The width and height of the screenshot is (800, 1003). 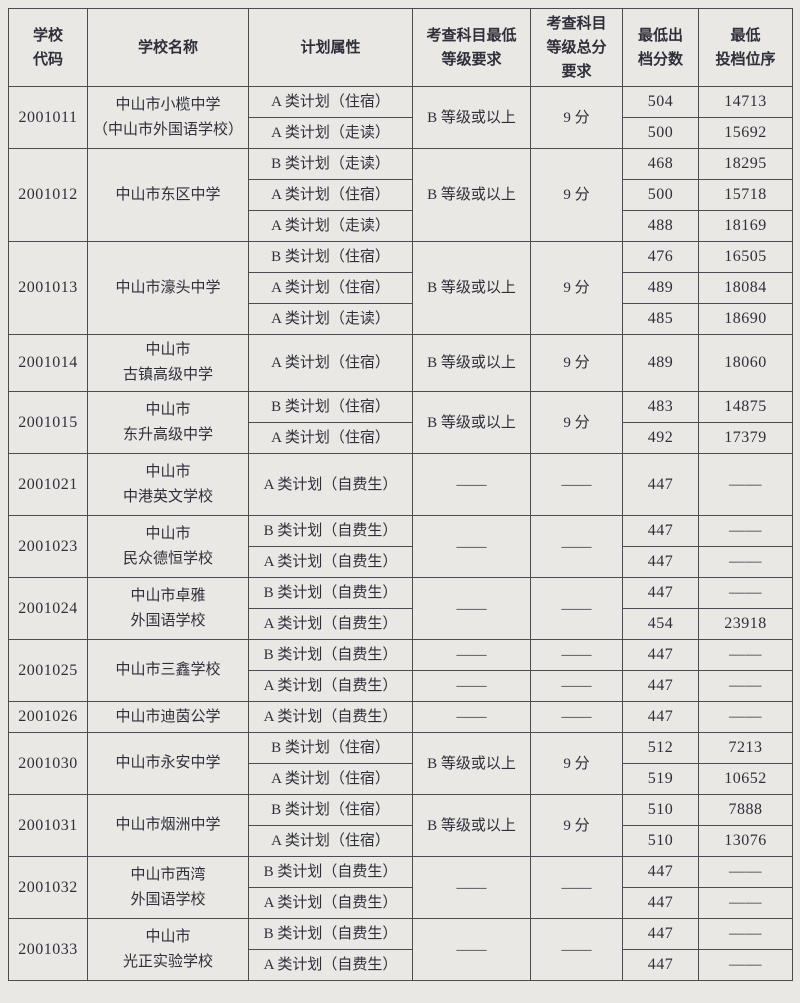 I want to click on header-line: 学校, so click(x=47, y=35).